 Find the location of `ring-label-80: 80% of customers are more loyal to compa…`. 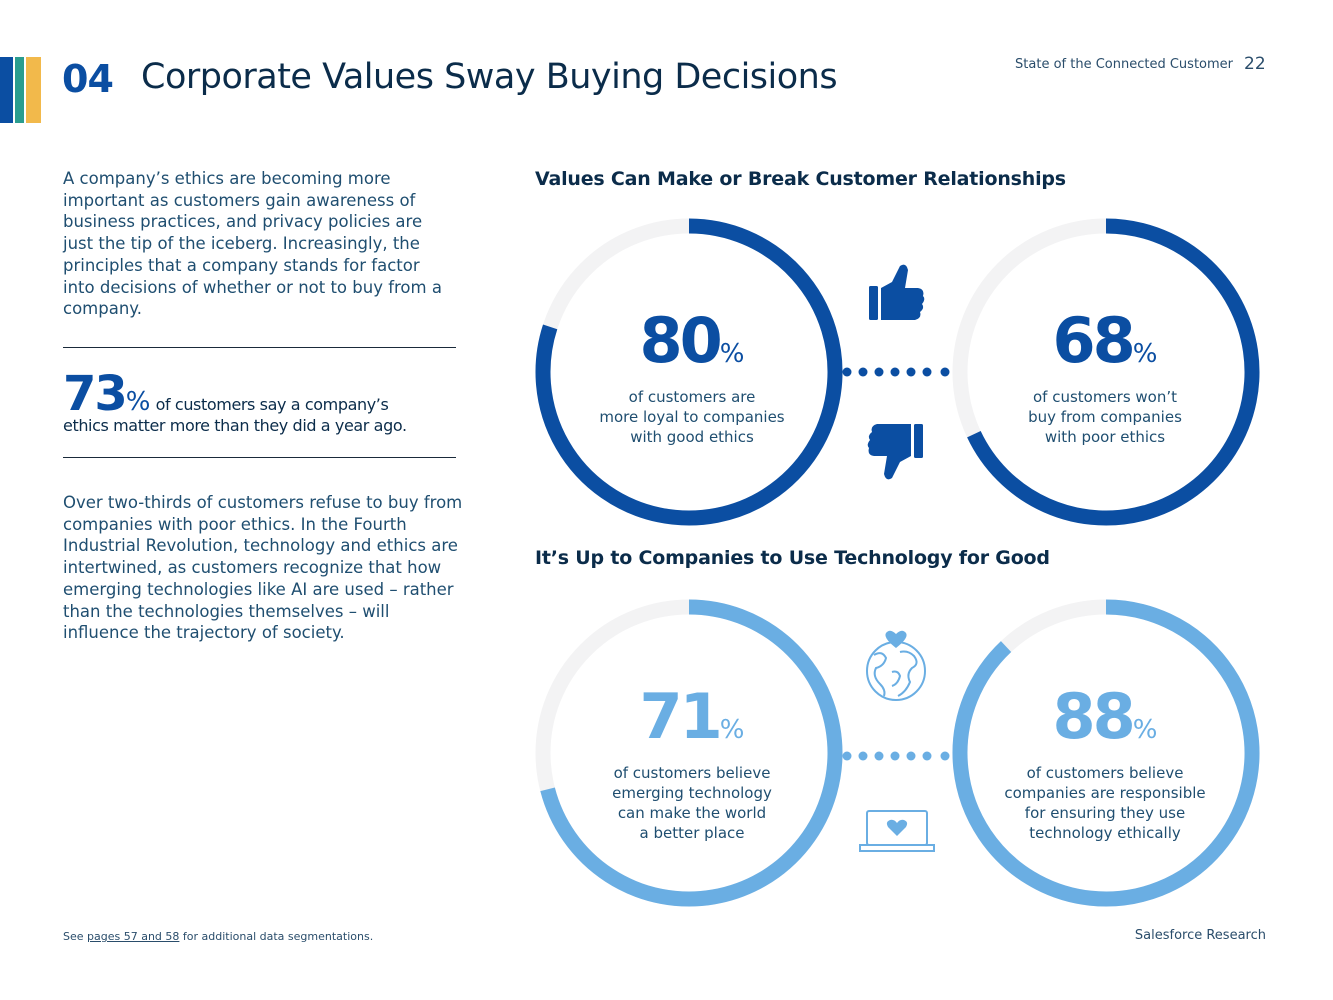

ring-label-80: 80% of customers are more loyal to compa… is located at coordinates (692, 378).